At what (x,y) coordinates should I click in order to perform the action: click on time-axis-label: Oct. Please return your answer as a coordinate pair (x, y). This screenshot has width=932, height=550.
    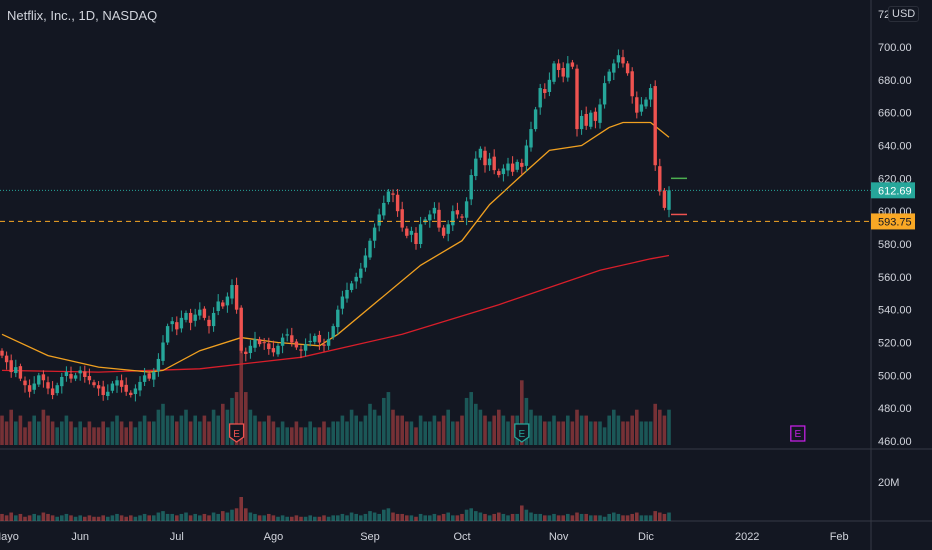
    Looking at the image, I should click on (461, 537).